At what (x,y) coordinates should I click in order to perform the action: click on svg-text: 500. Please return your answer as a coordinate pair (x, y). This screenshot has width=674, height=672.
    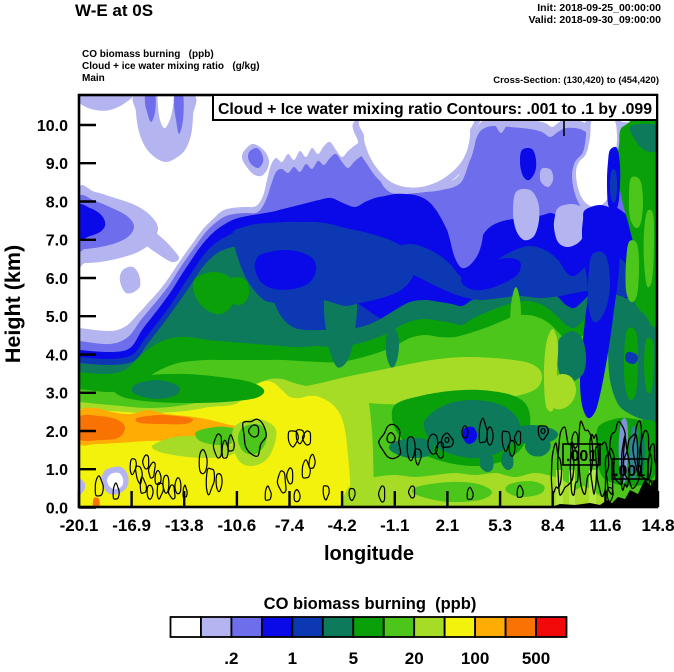
    Looking at the image, I should click on (536, 658).